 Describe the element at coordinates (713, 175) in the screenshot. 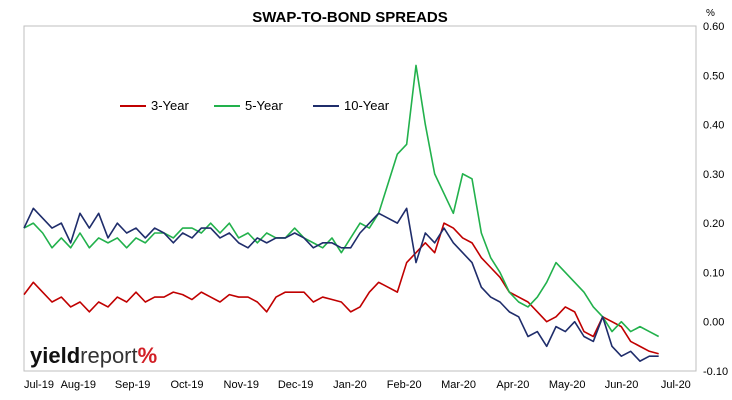

I see `y-tick-label: 0.30` at that location.